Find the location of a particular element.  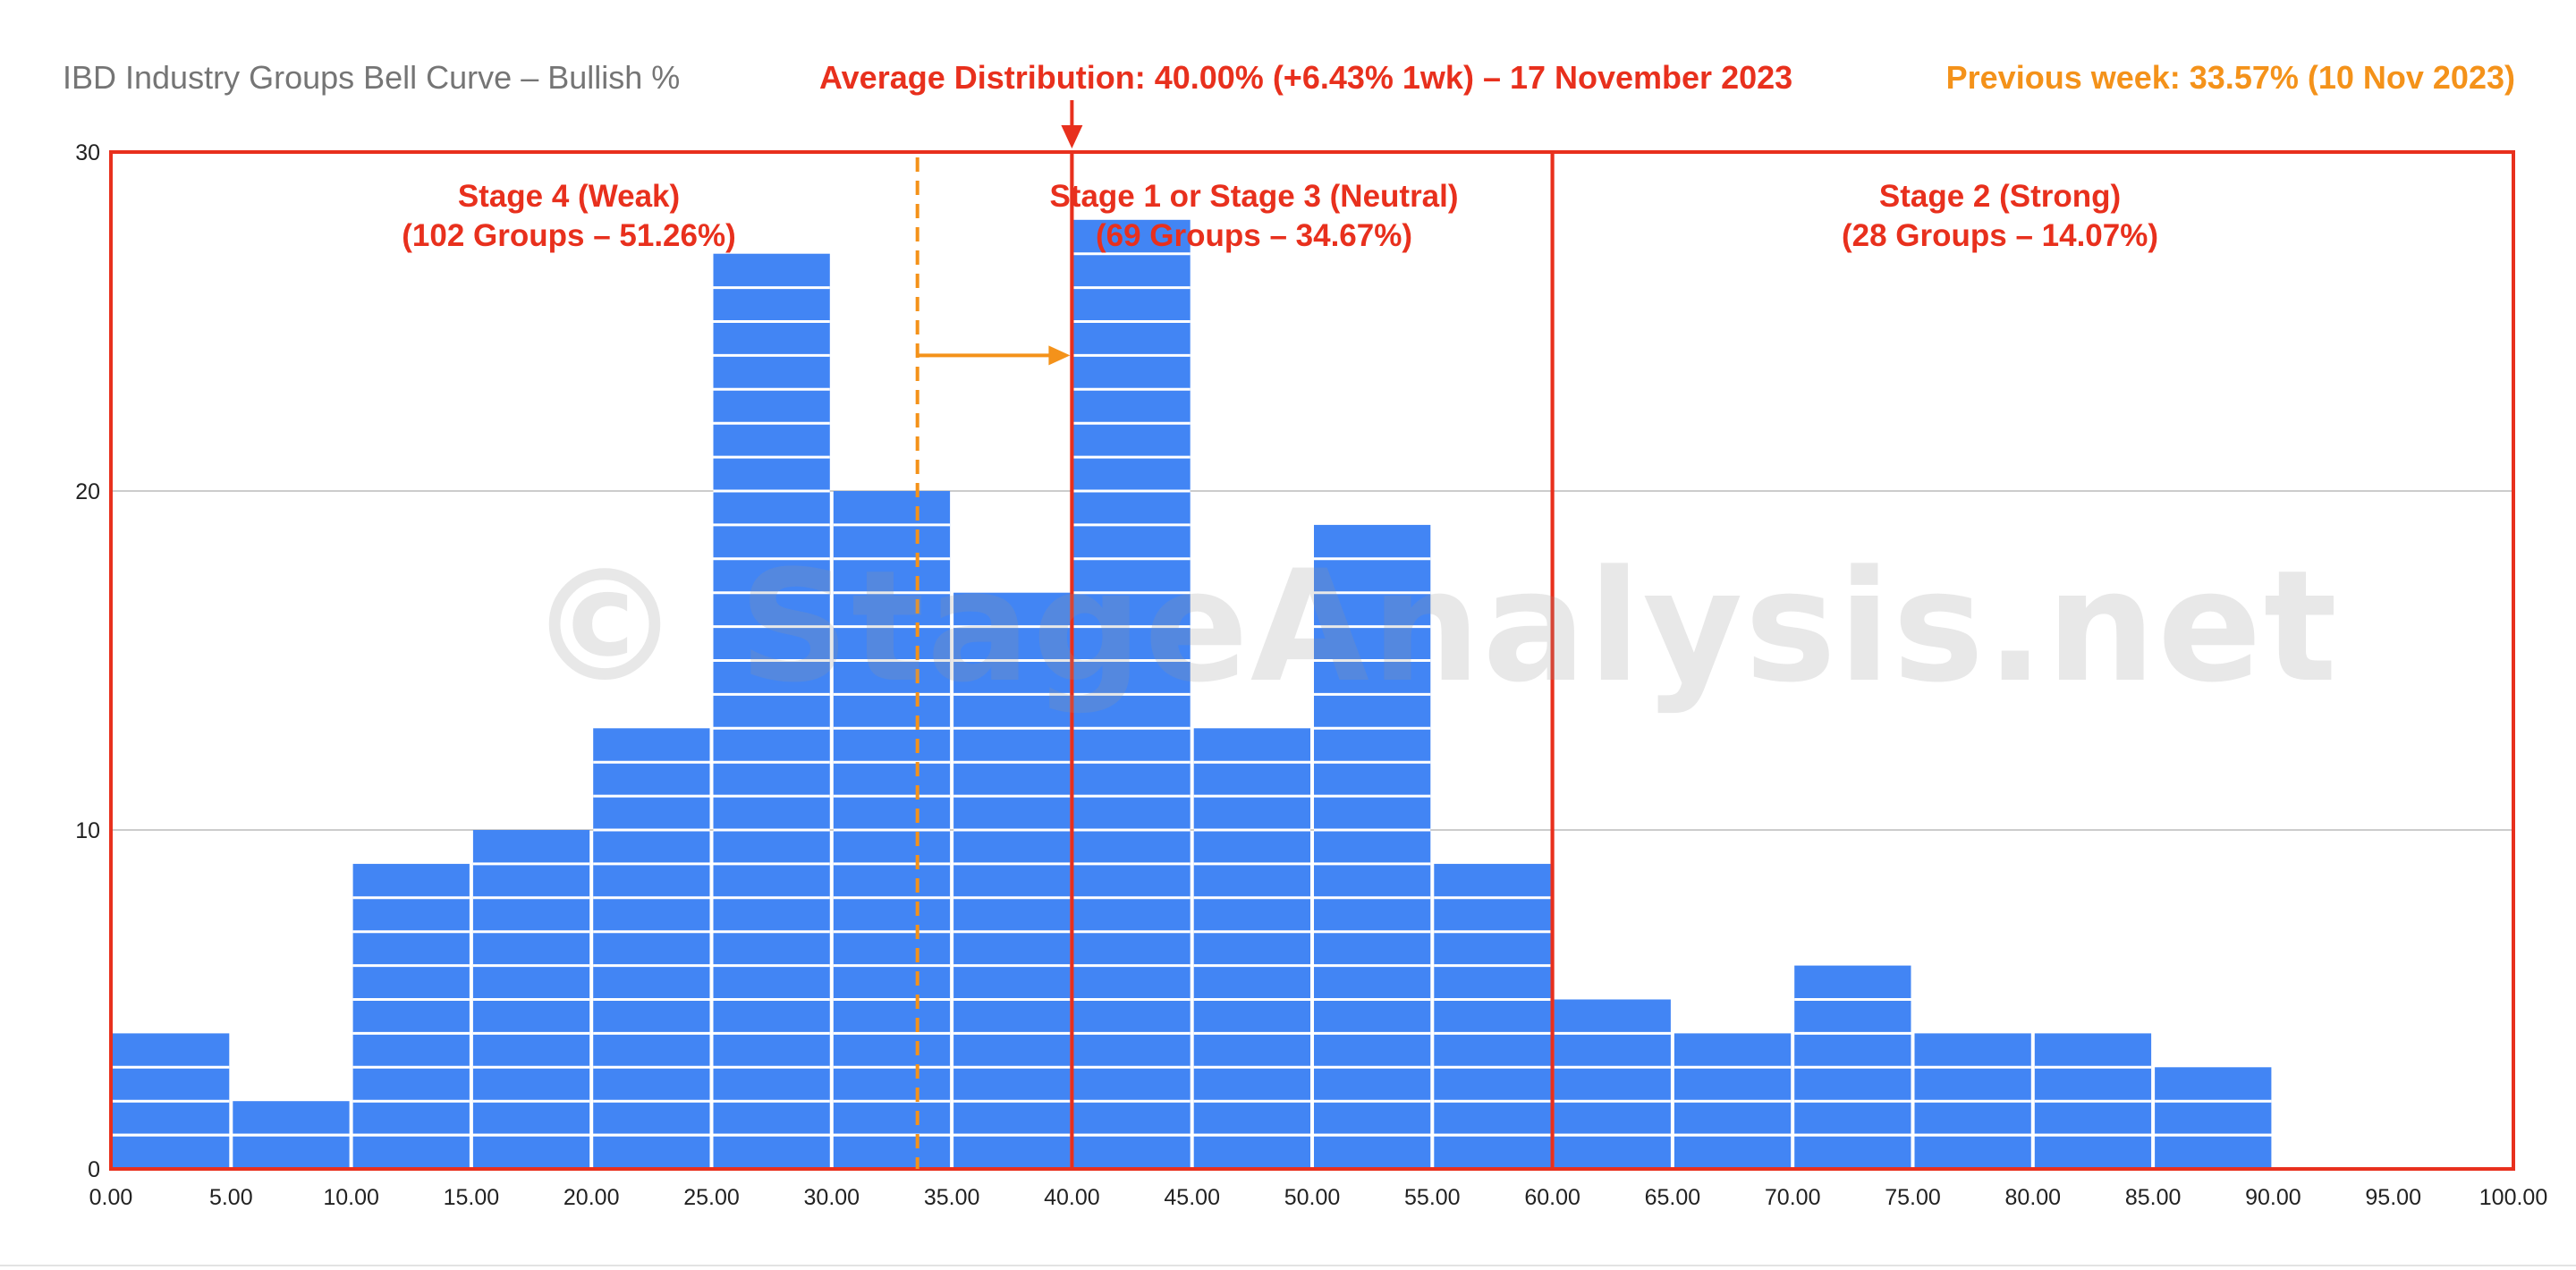

average-marker-arrowhead is located at coordinates (1072, 136).